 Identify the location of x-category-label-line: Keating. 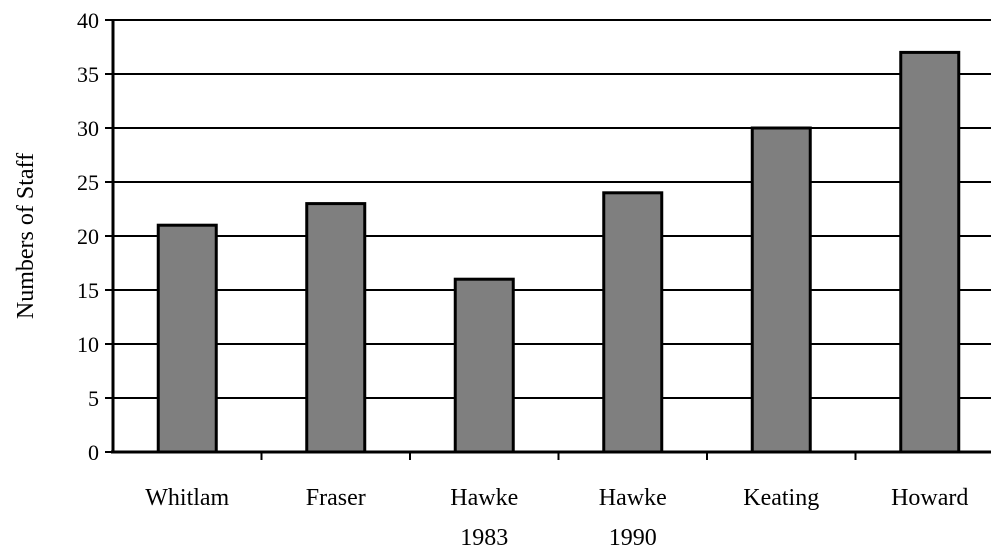
(781, 498).